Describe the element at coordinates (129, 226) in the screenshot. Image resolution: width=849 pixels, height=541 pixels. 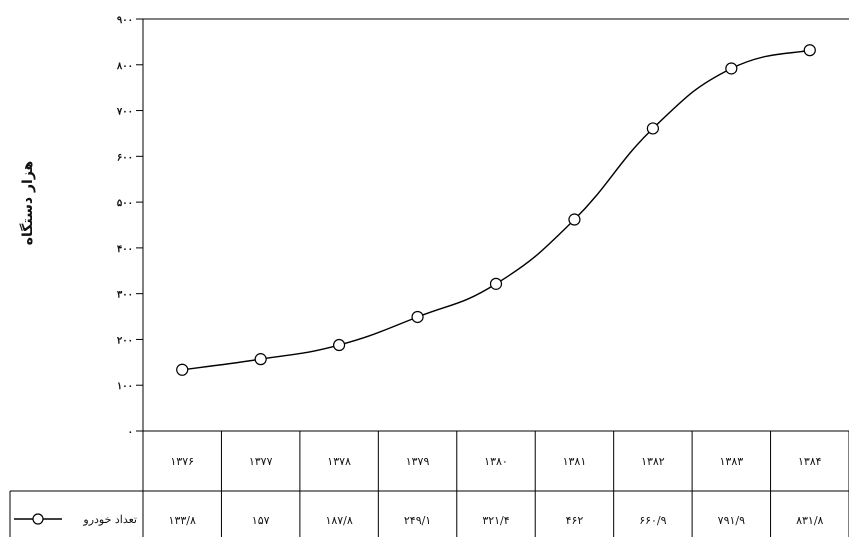
I see `y-axis: ۰ ۱۰۰ ۲۰۰ ۳۰۰ ۴۰۰ ۵۰۰ ۶۰۰ ۷۰۰ ۸۰۰ ۹۰۰` at that location.